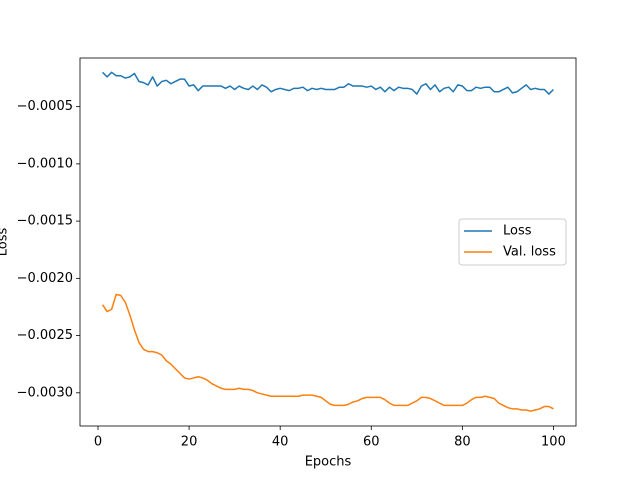 This screenshot has height=480, width=640. What do you see at coordinates (462, 442) in the screenshot?
I see `x-tick-label: 80` at bounding box center [462, 442].